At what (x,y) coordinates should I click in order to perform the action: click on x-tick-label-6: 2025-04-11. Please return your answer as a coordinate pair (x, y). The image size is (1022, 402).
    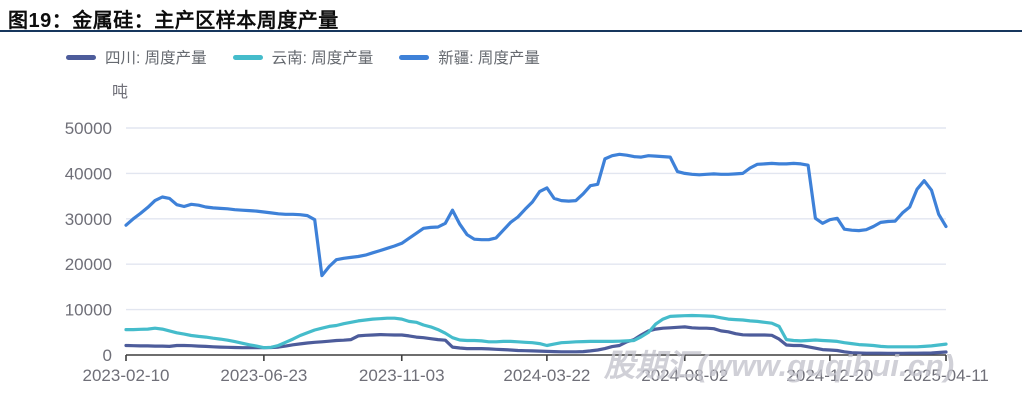
    Looking at the image, I should click on (946, 375).